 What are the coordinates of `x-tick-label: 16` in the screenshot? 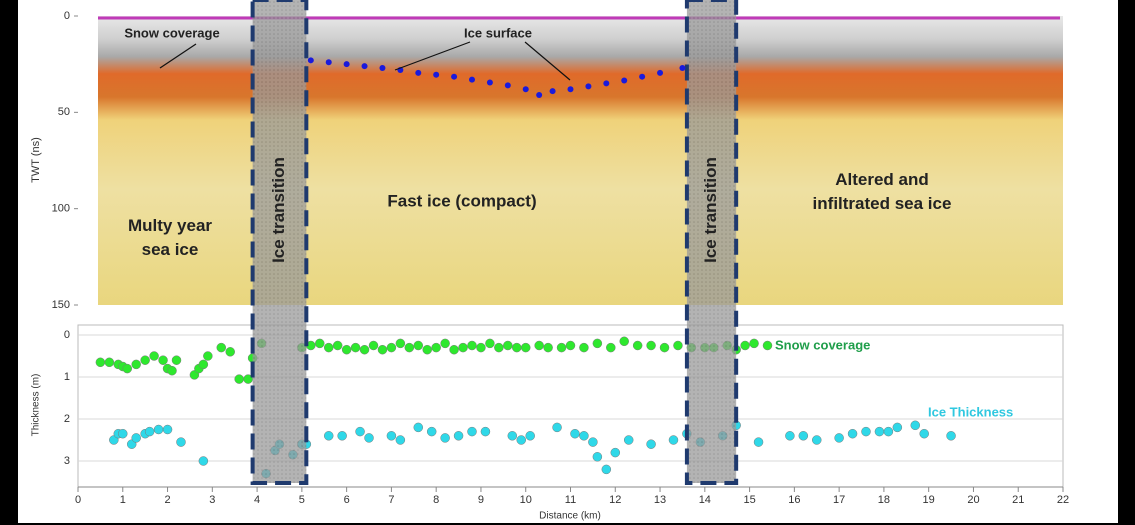 It's located at (794, 500).